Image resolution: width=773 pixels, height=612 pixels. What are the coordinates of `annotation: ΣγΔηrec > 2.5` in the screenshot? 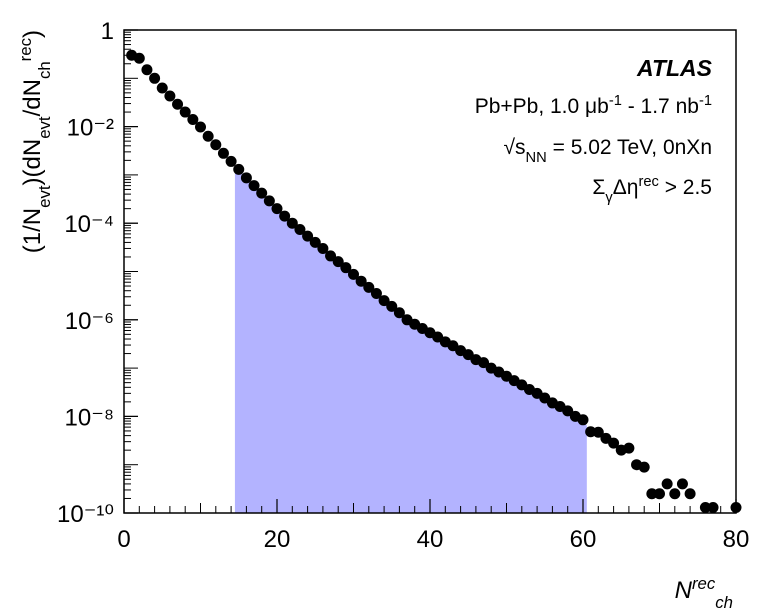 It's located at (652, 190).